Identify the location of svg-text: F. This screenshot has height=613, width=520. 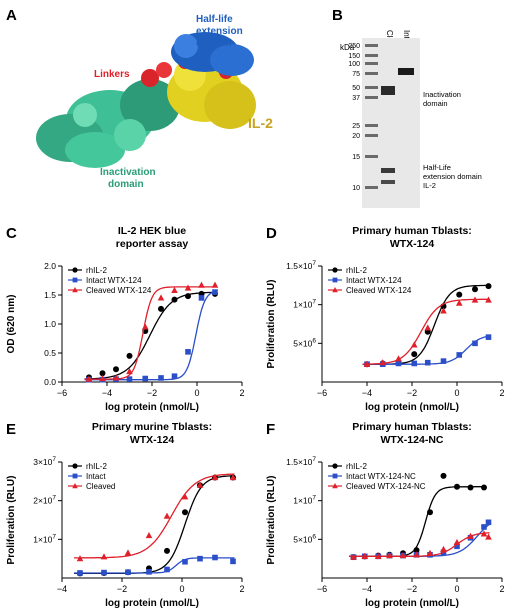
(270, 429).